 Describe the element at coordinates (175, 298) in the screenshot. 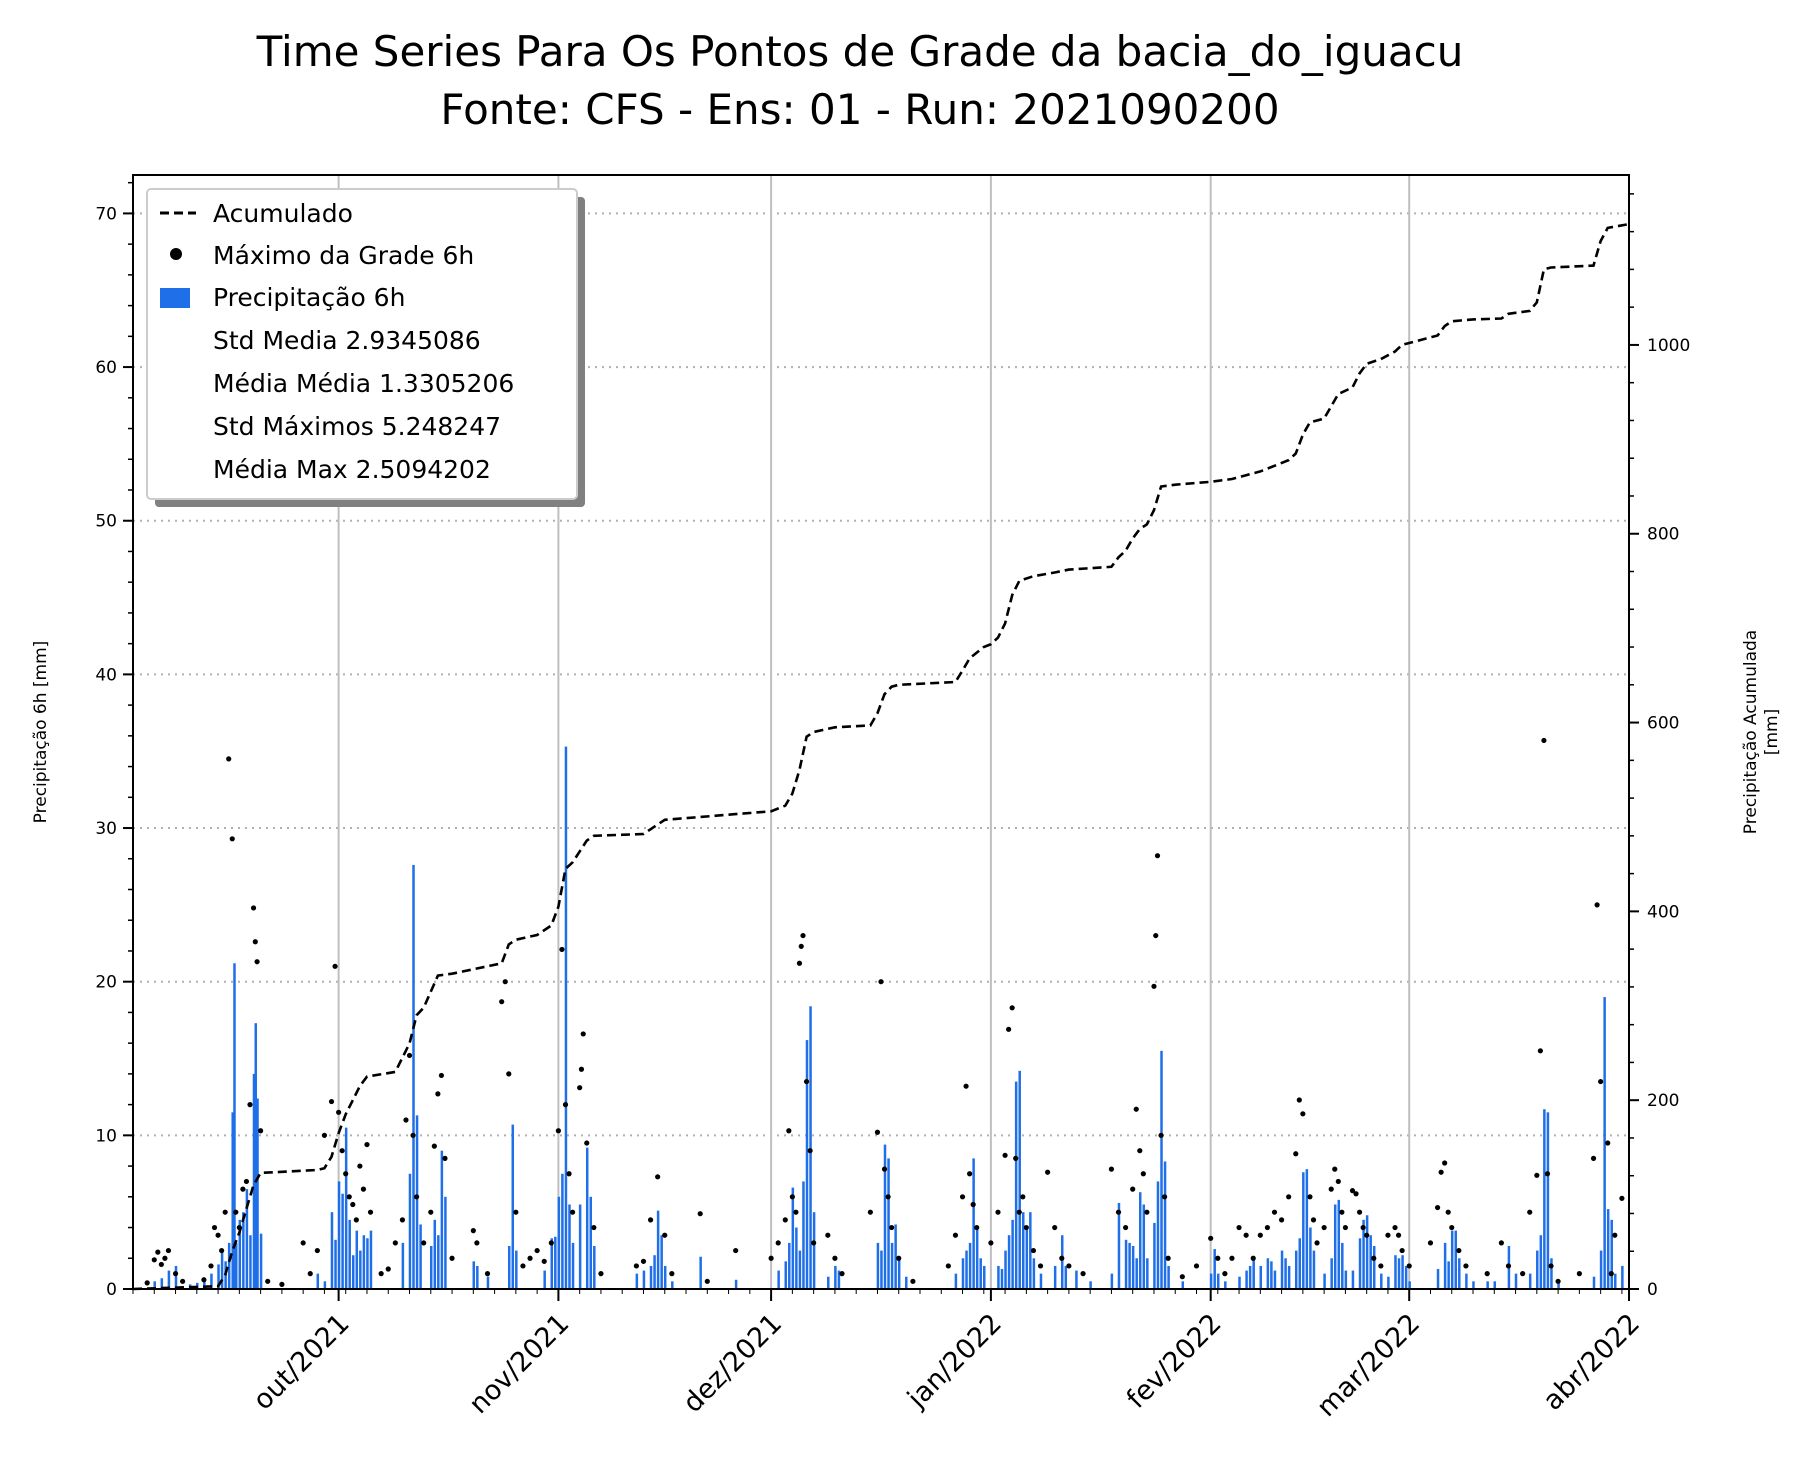

I see `legend-bar-icon` at that location.